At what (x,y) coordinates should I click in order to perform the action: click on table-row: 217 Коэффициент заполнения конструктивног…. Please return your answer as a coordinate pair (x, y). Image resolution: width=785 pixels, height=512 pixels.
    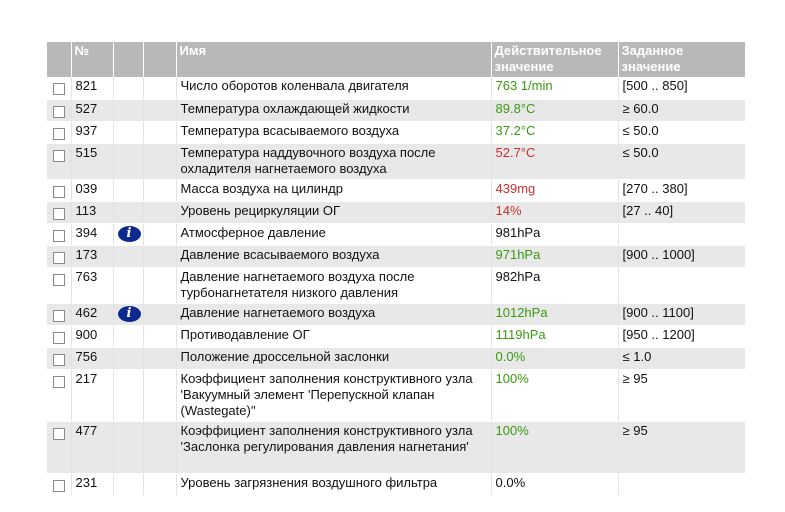
    Looking at the image, I should click on (396, 395).